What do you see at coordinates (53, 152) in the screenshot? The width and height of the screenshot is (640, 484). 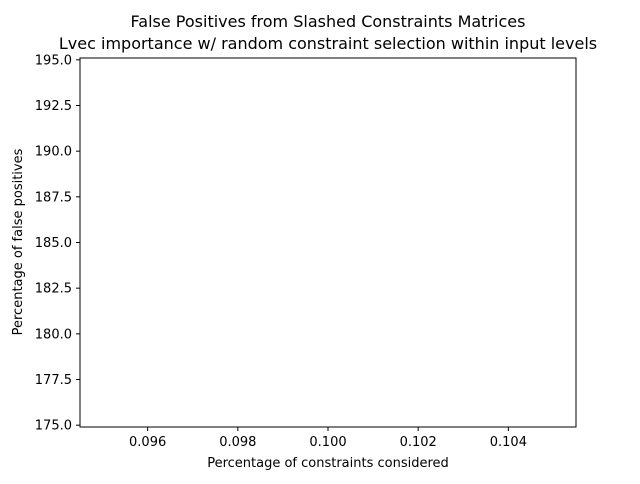 I see `y-tick-label: 190.0` at bounding box center [53, 152].